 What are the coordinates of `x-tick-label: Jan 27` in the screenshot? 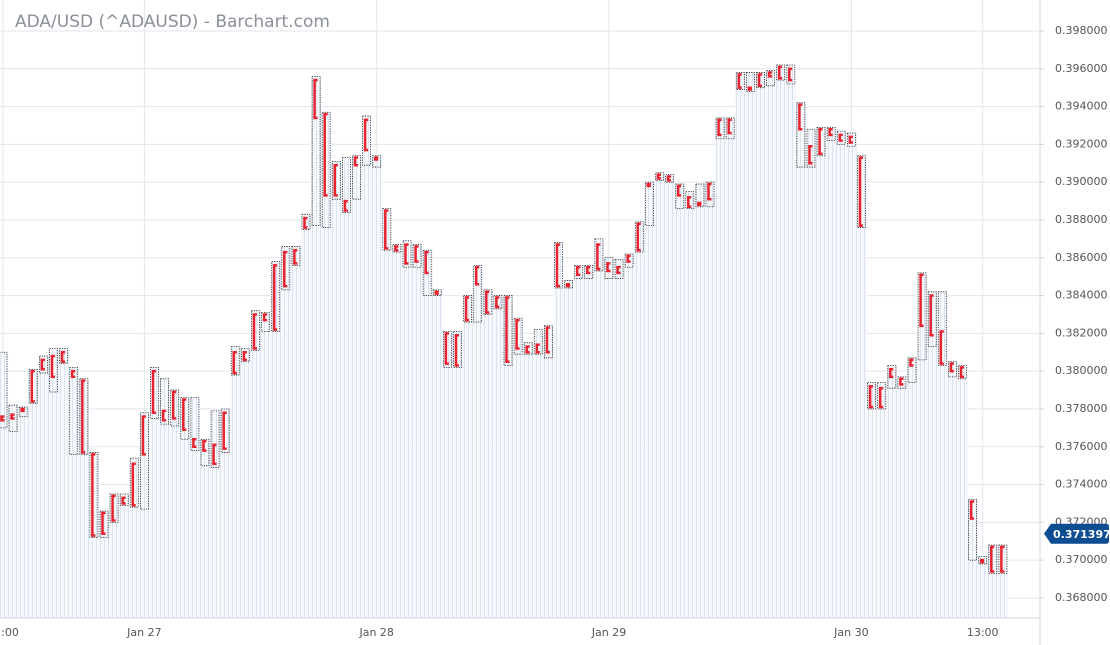 It's located at (143, 632).